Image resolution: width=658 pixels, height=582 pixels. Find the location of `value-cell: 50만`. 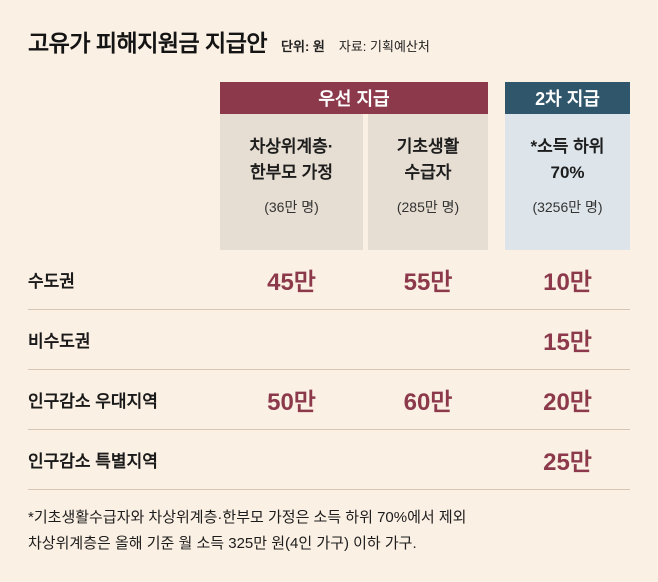

value-cell: 50만 is located at coordinates (291, 402).